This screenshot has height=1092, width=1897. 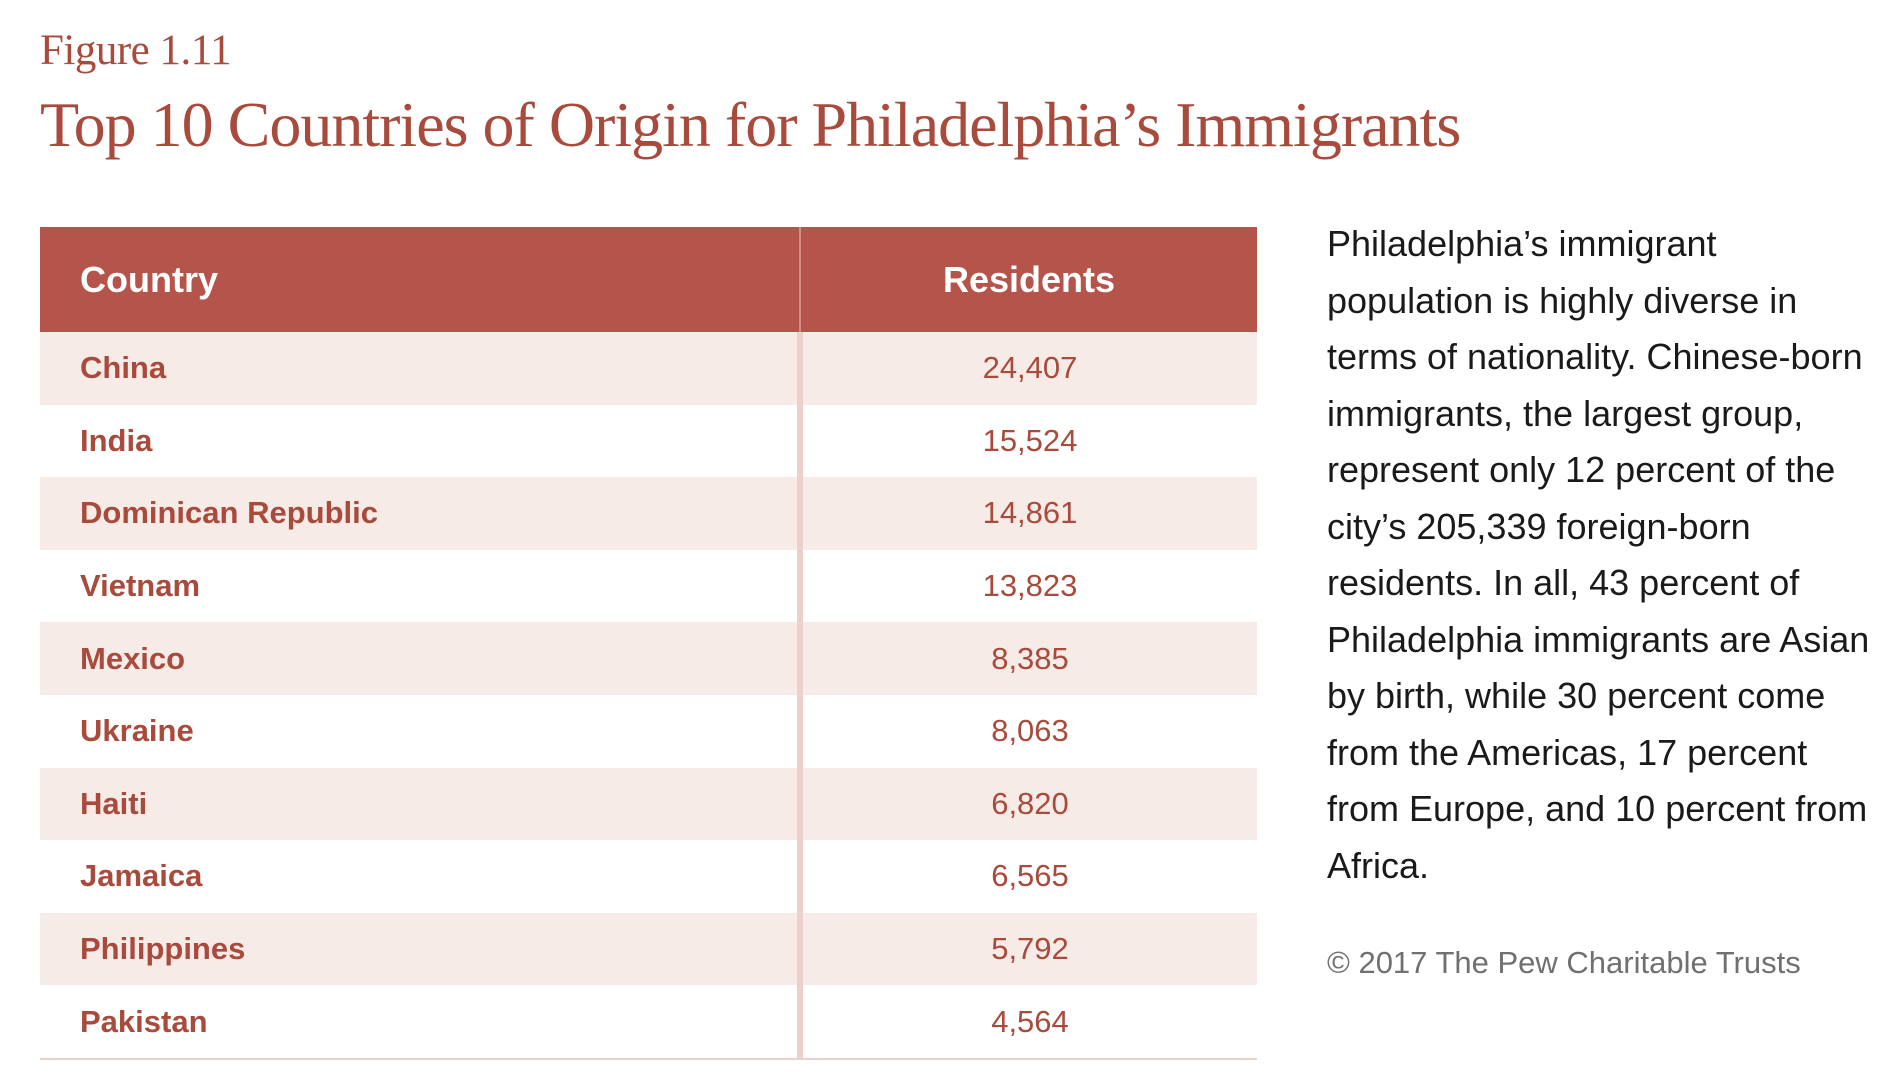 I want to click on table-row: Vietnam 13,823, so click(x=648, y=586).